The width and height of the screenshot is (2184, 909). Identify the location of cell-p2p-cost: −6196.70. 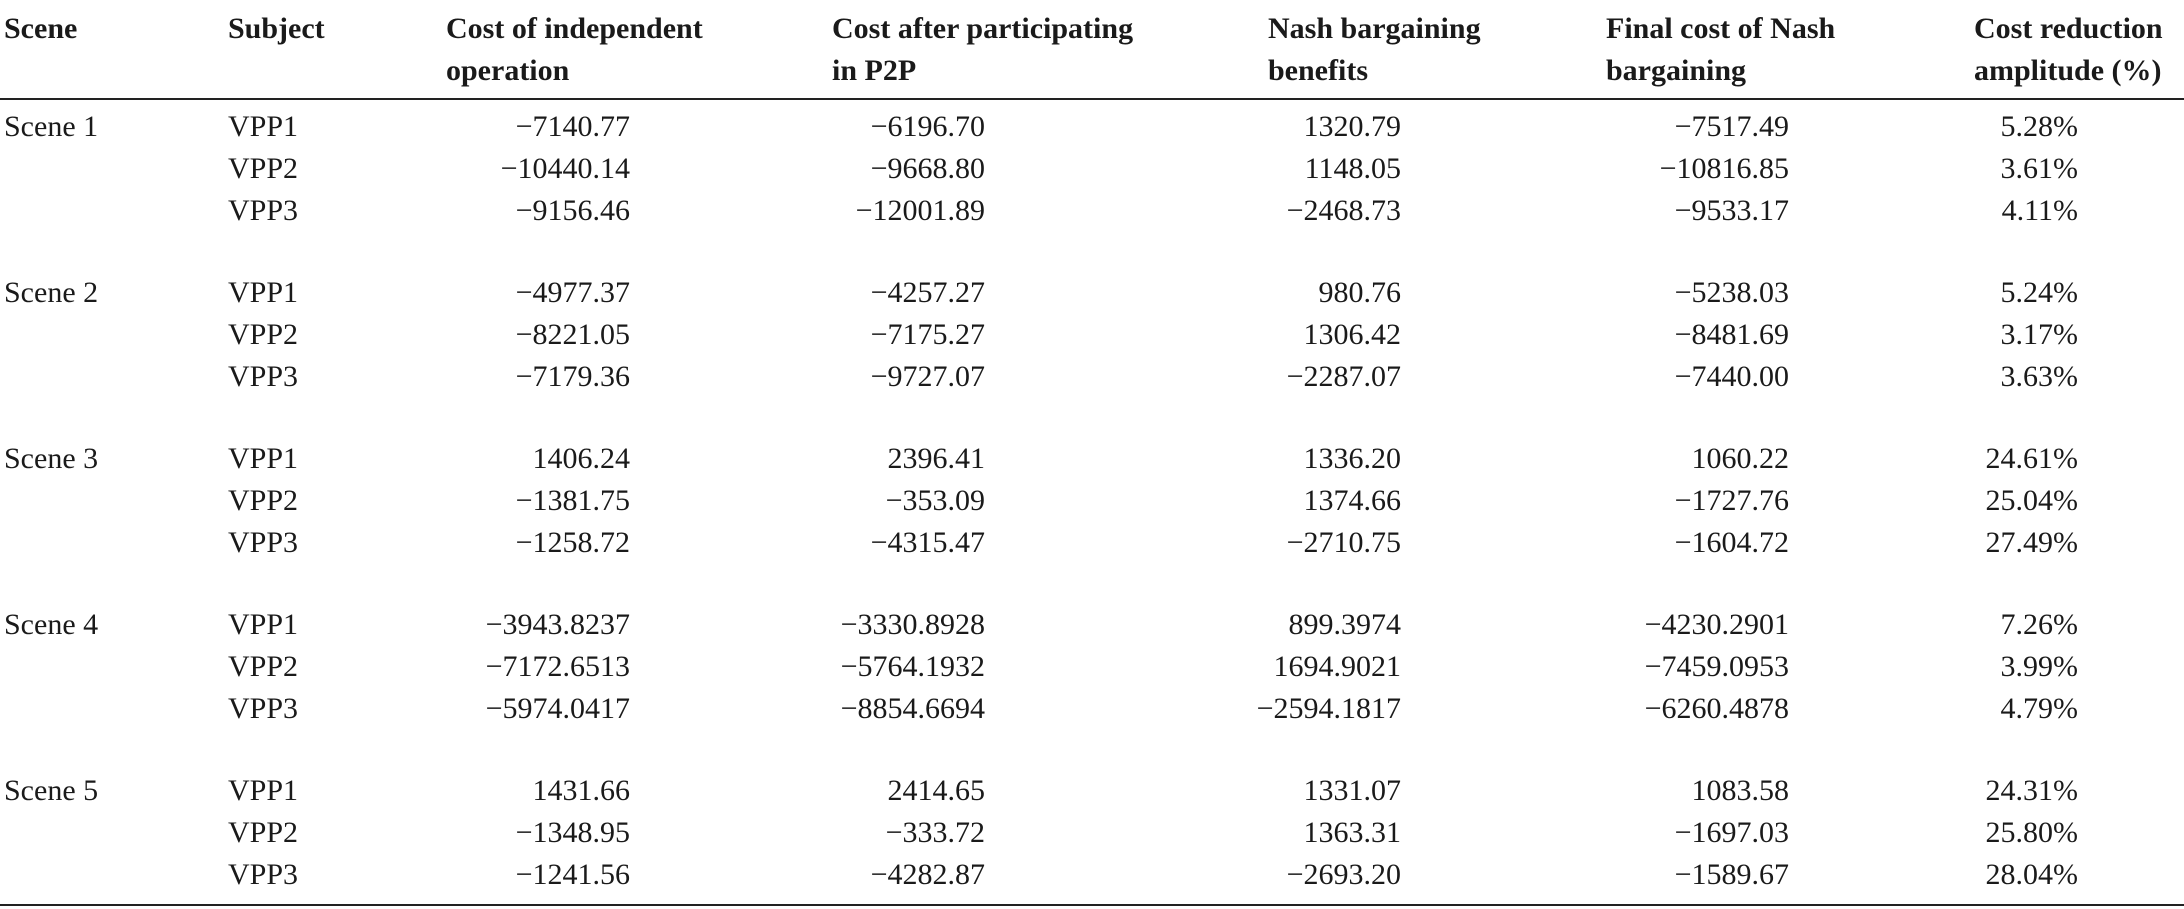
(927, 126).